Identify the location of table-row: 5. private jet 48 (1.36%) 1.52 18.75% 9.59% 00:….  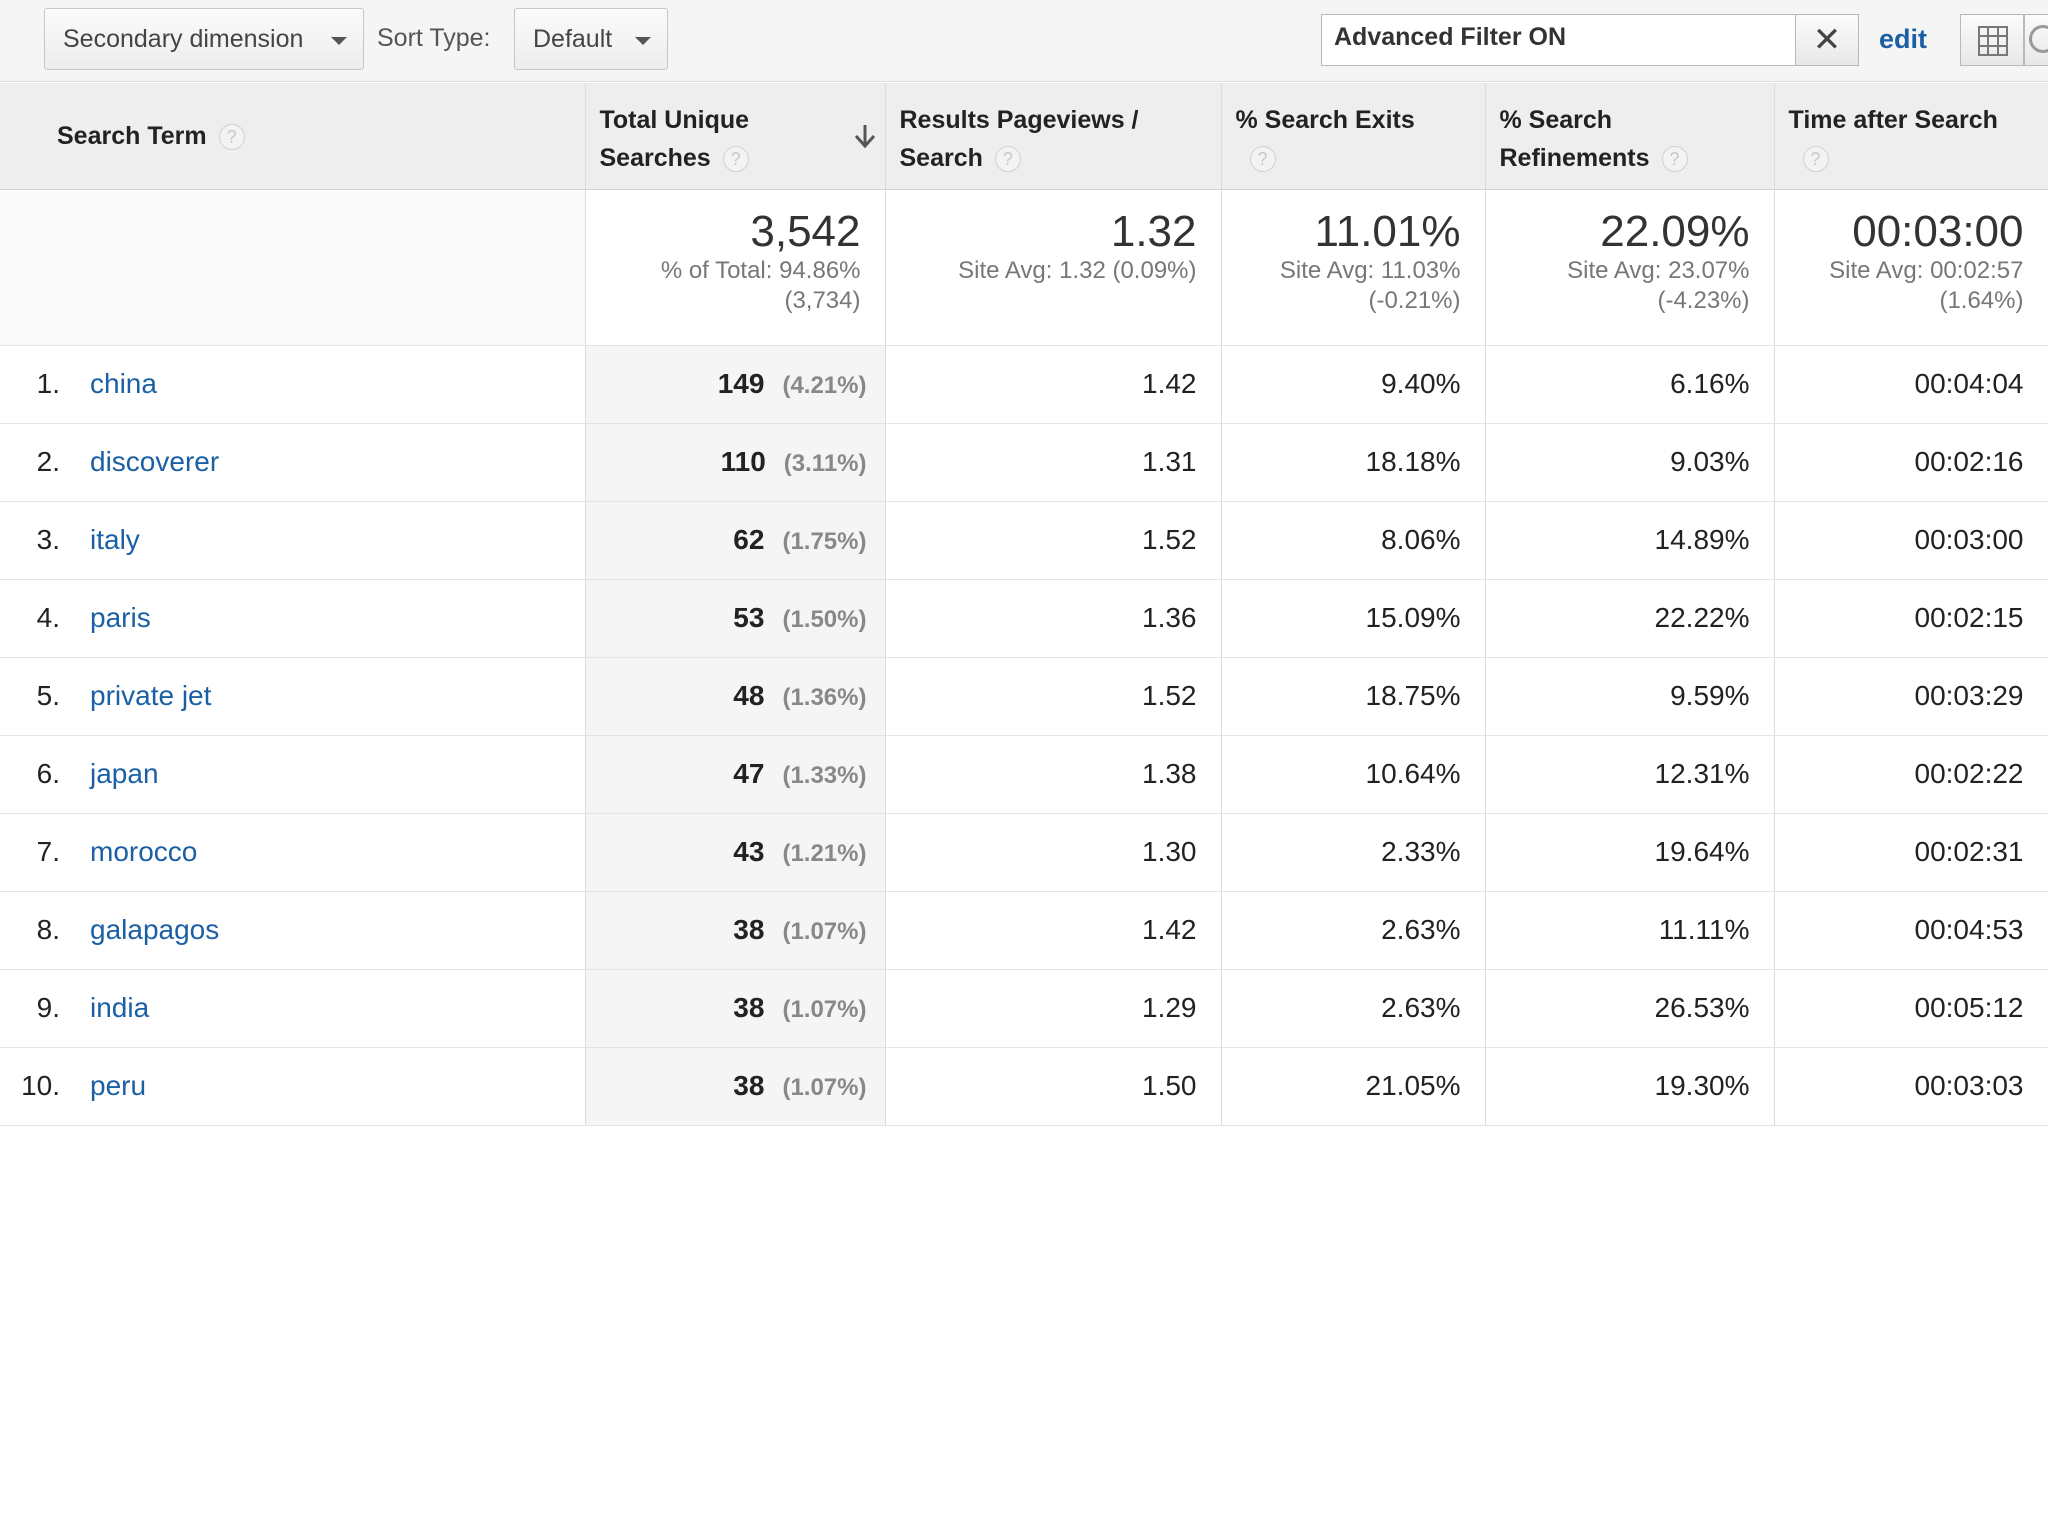
(1024, 696).